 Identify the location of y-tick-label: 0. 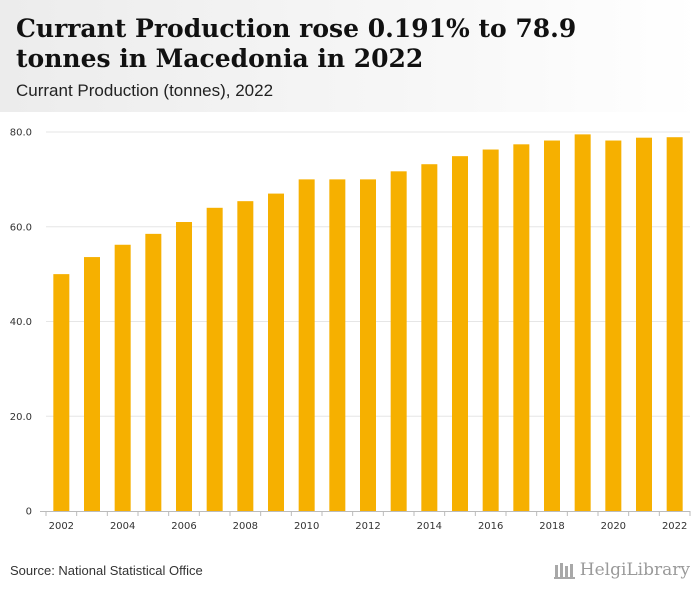
(29, 512).